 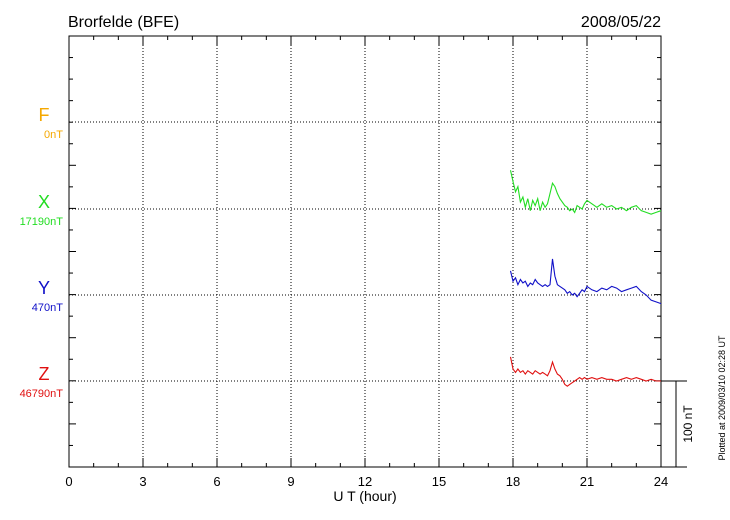 I want to click on series-name-y: Y, so click(x=44, y=288).